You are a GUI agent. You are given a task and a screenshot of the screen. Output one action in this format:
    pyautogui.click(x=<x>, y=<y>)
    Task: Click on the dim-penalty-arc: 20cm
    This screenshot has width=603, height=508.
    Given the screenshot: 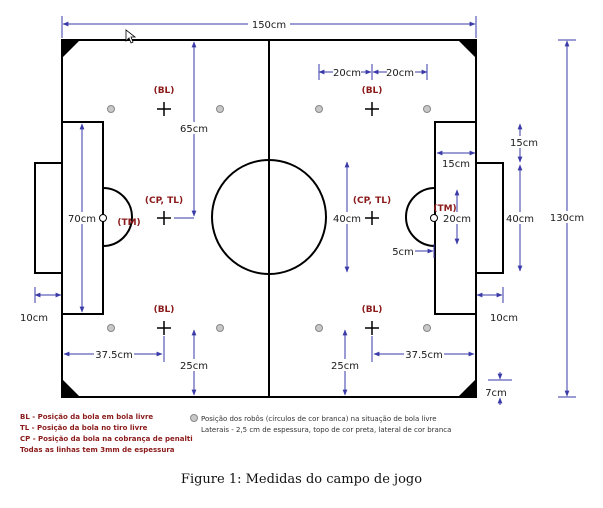 What is the action you would take?
    pyautogui.click(x=457, y=219)
    